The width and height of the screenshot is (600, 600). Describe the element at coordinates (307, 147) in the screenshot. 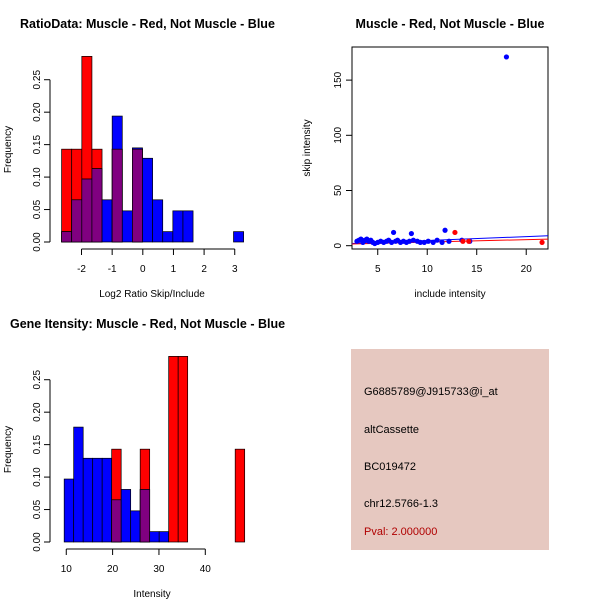

I see `y-axis-label: skip intensity` at that location.